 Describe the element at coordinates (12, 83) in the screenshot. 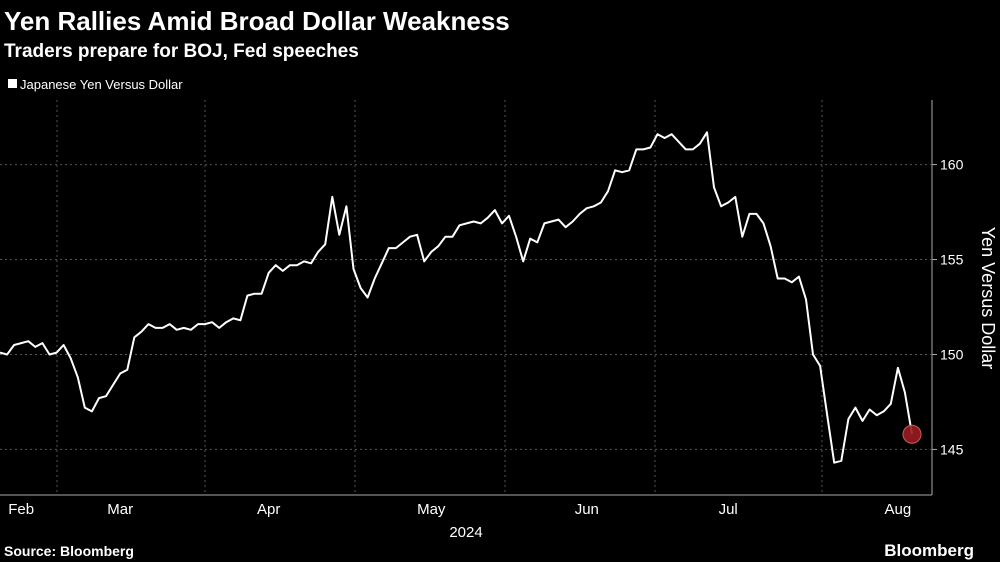

I see `legend-swatch` at that location.